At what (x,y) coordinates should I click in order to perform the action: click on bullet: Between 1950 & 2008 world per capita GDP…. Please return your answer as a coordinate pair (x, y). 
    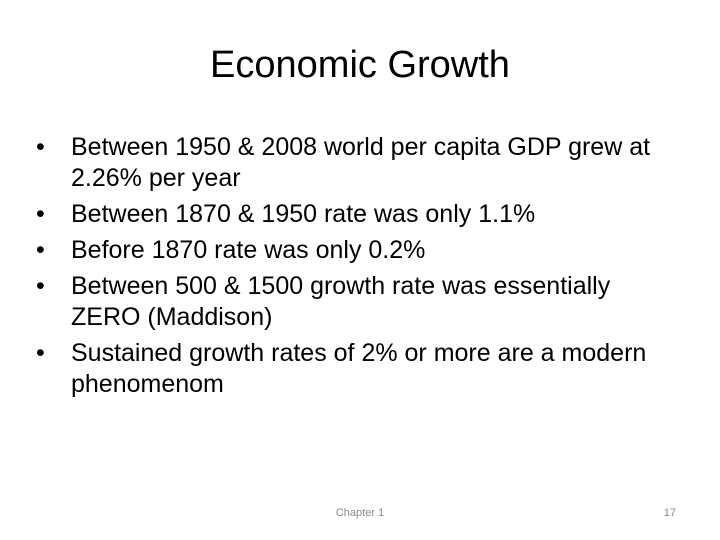
    Looking at the image, I should click on (346, 163).